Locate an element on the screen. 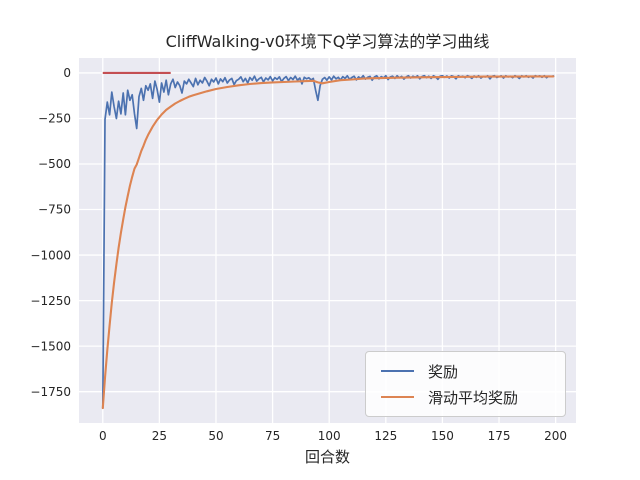  legend-item-moving-average: 滑动平均奖励 is located at coordinates (465, 397).